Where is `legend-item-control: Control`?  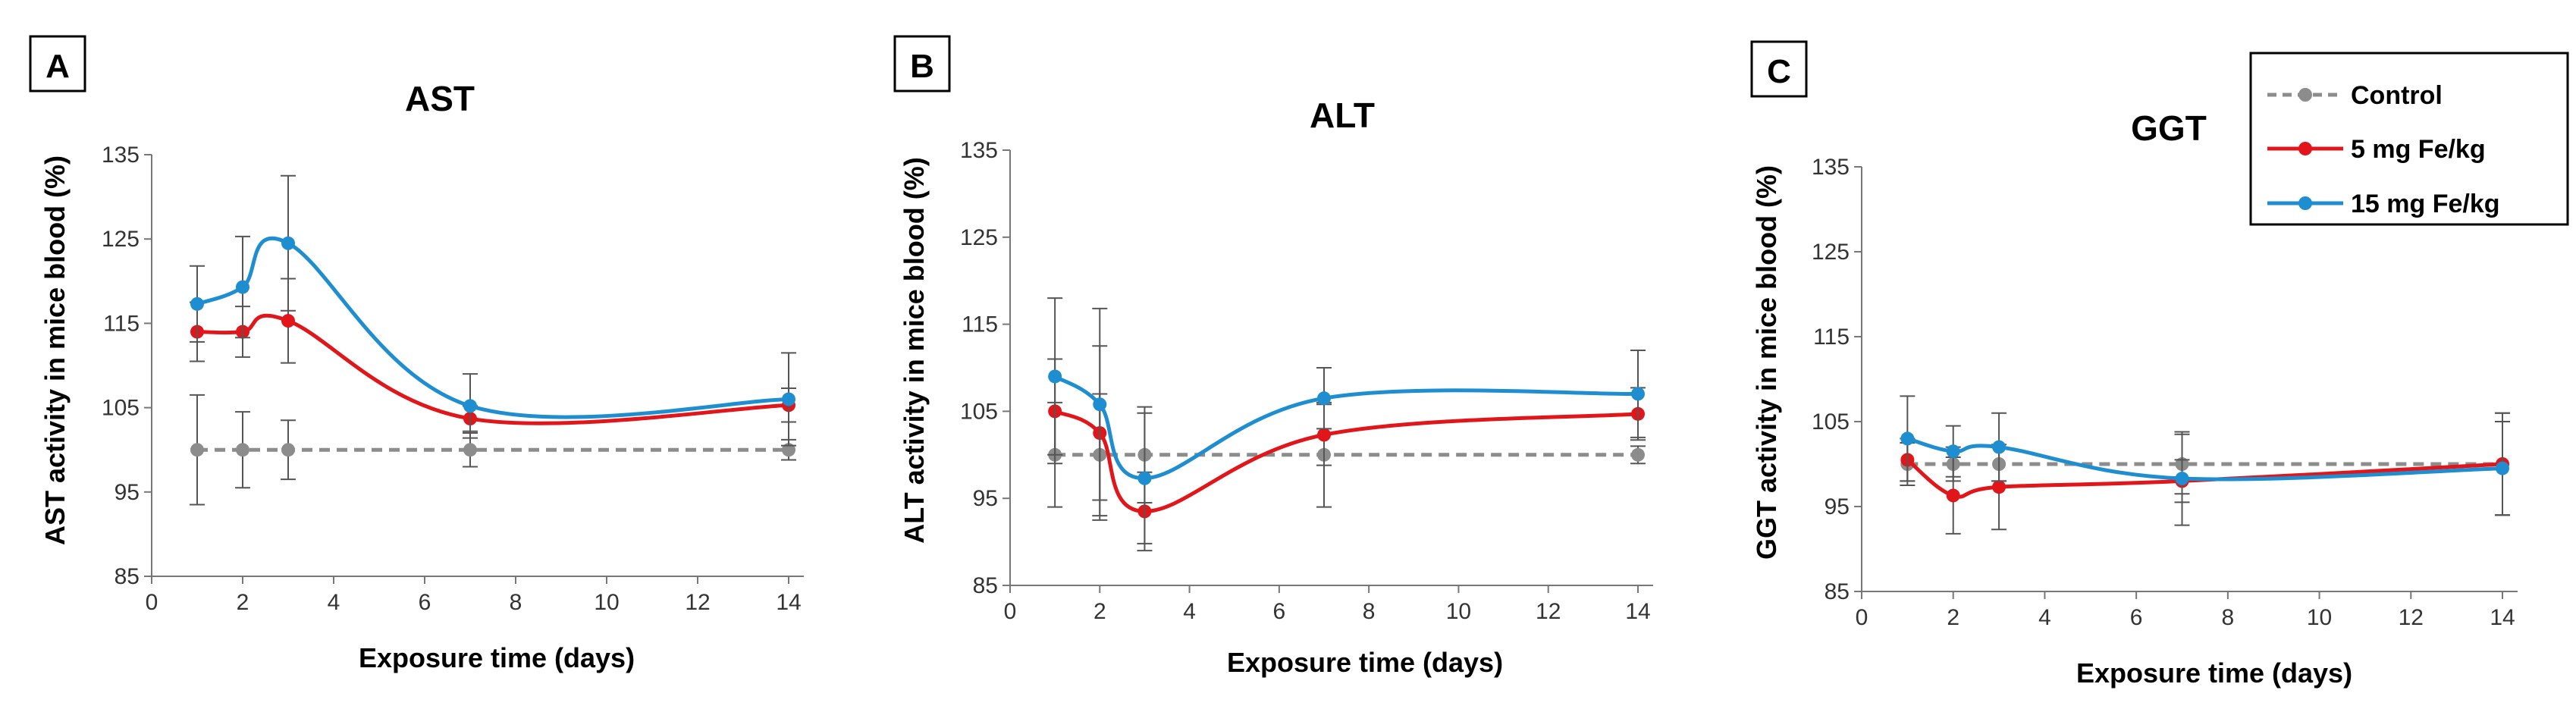
legend-item-control: Control is located at coordinates (2355, 95).